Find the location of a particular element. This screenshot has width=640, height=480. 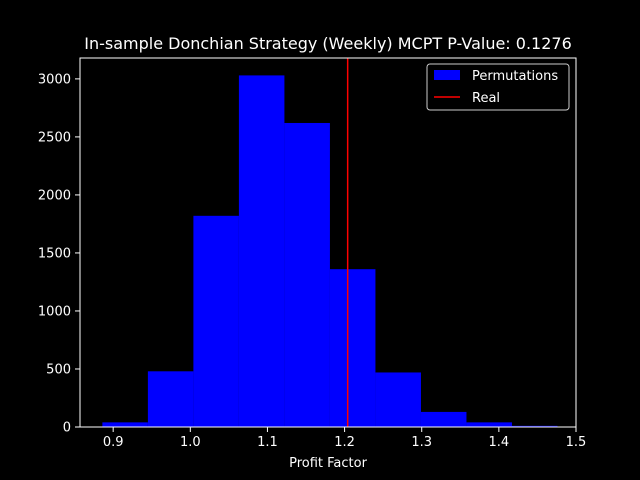

legend-label-permutations: Permutations is located at coordinates (515, 76).